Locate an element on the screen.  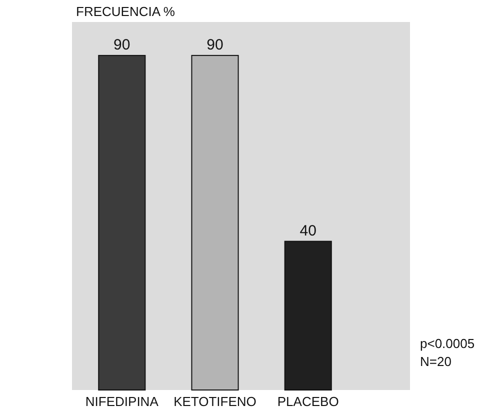
text: p<0.0005 is located at coordinates (447, 343).